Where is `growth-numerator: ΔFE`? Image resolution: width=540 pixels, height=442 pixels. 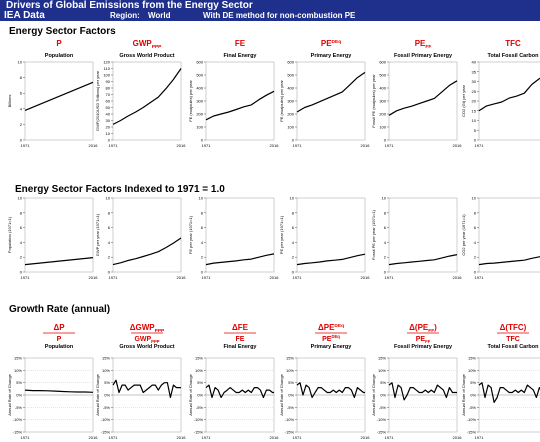 growth-numerator: ΔFE is located at coordinates (240, 327).